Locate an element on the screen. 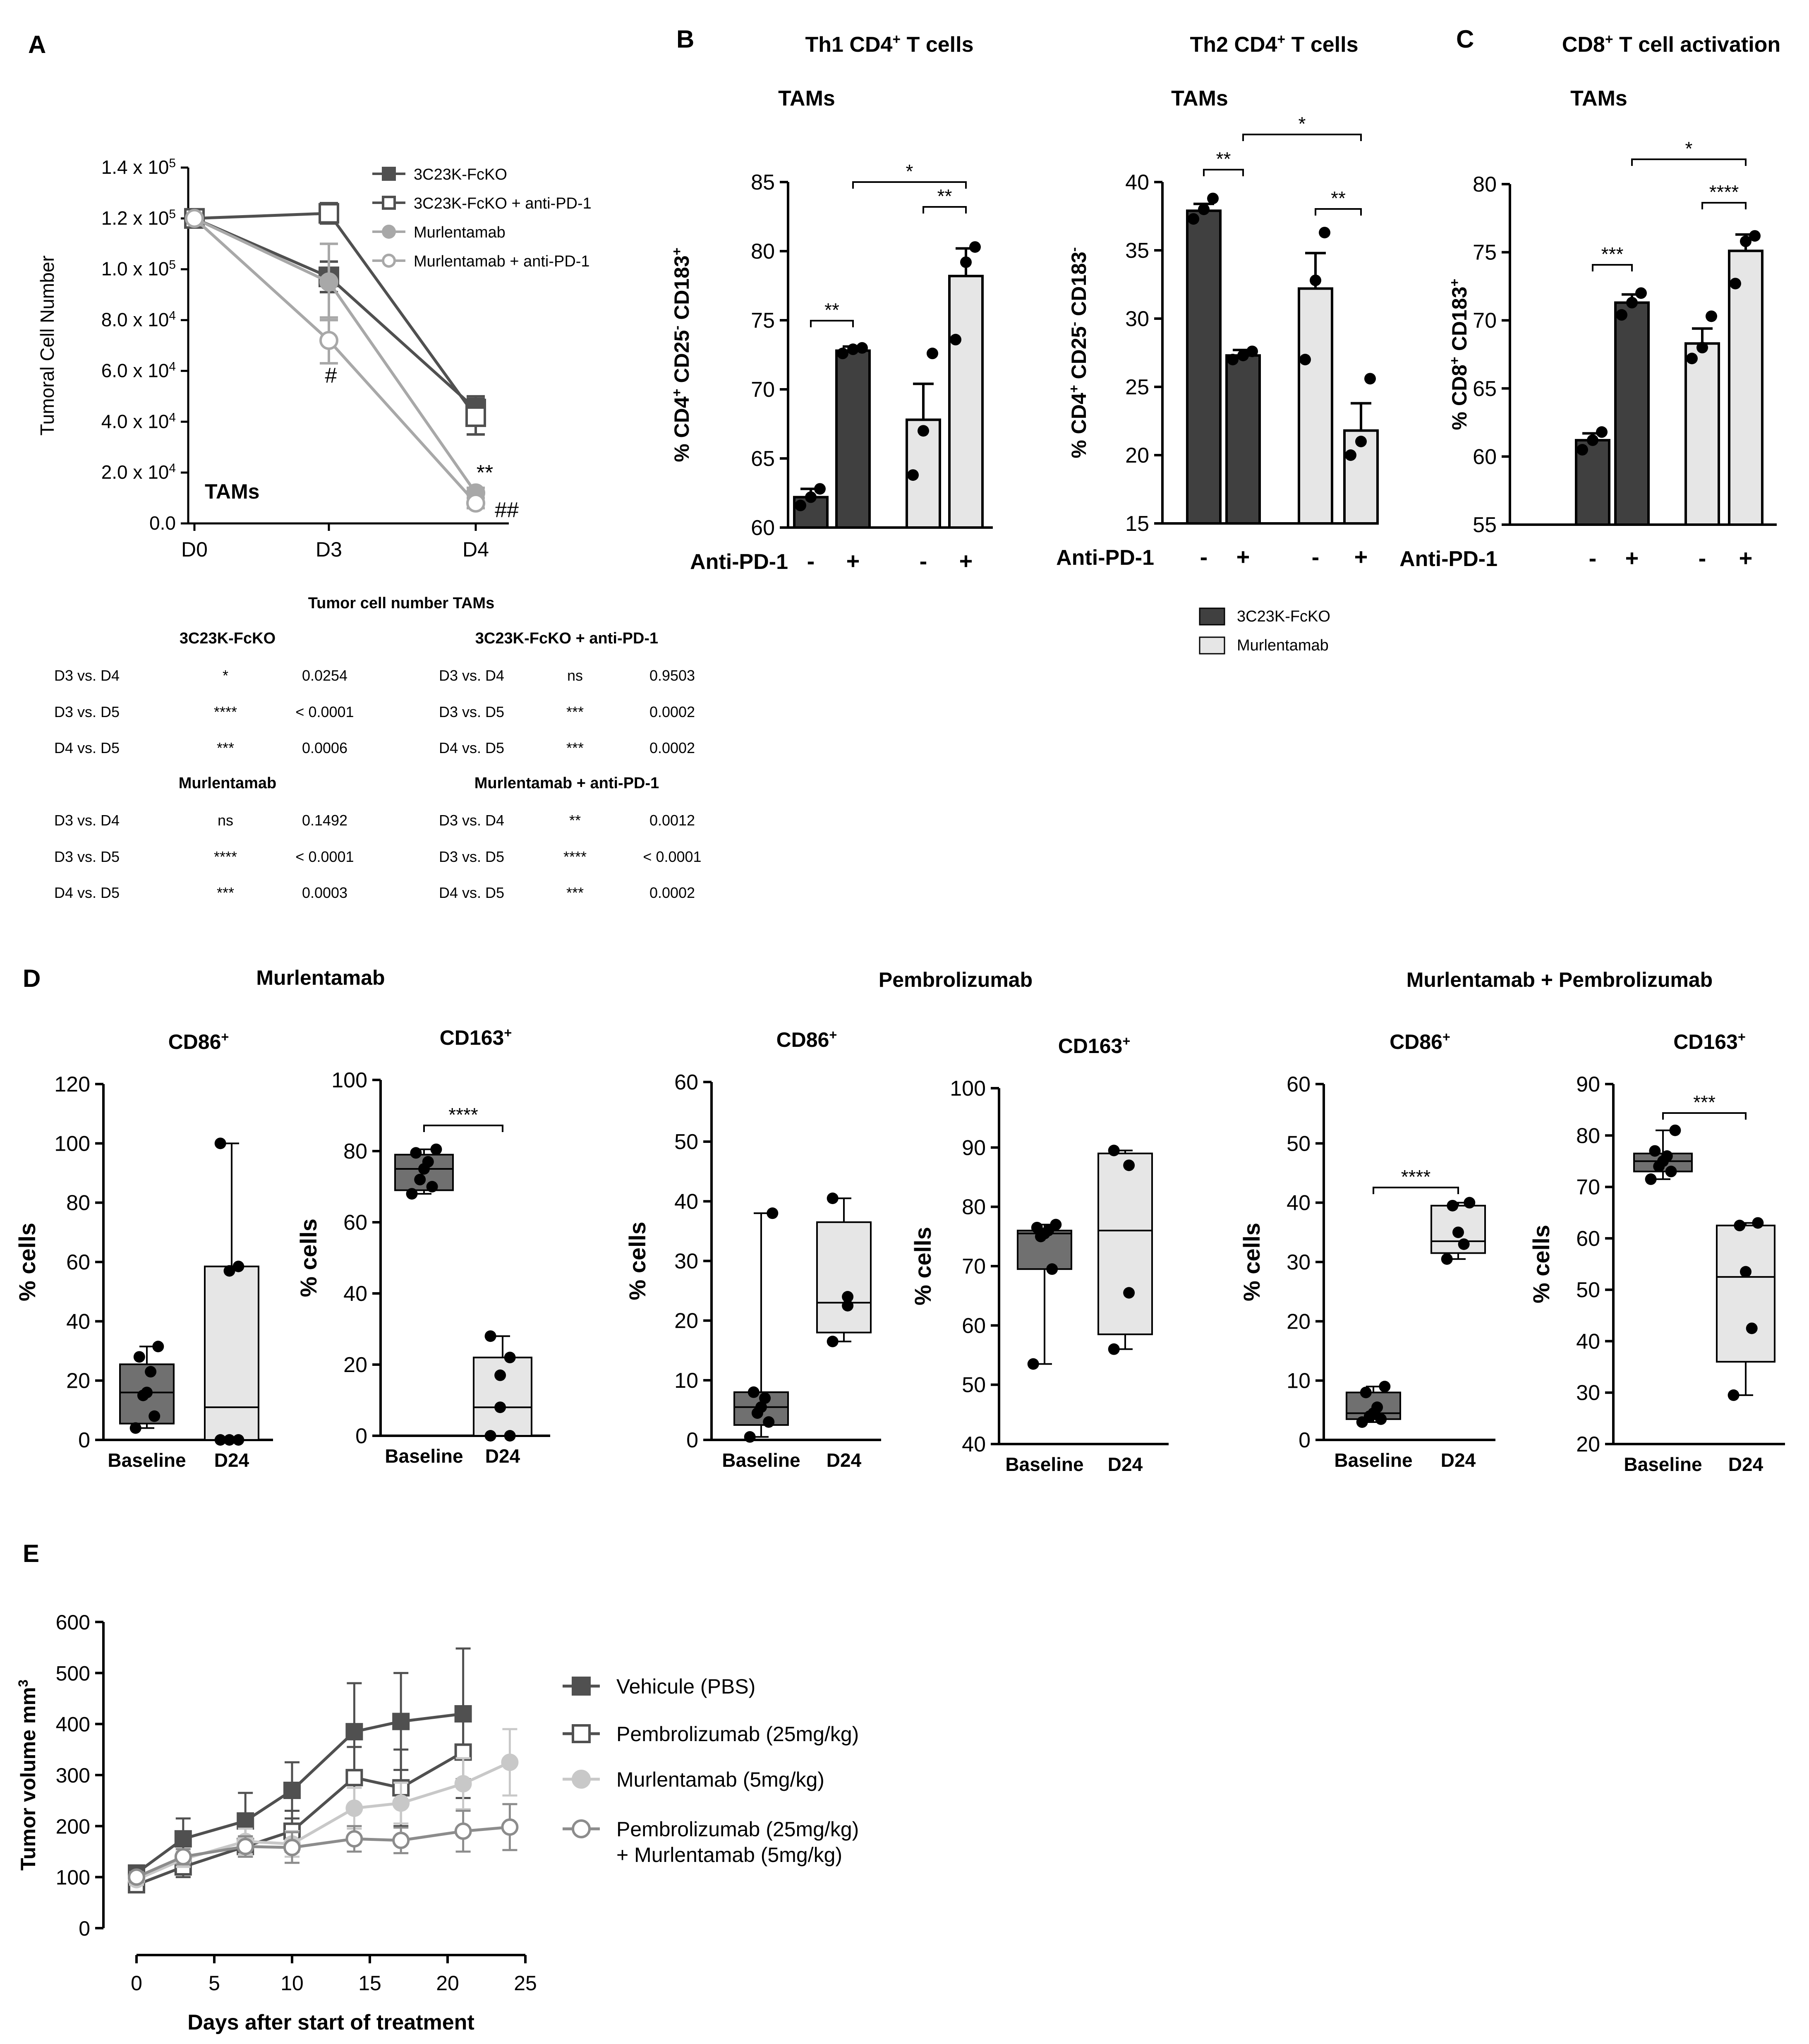 This screenshot has height=2044, width=1809. legend-b-label-1: Murlentamab is located at coordinates (1283, 645).